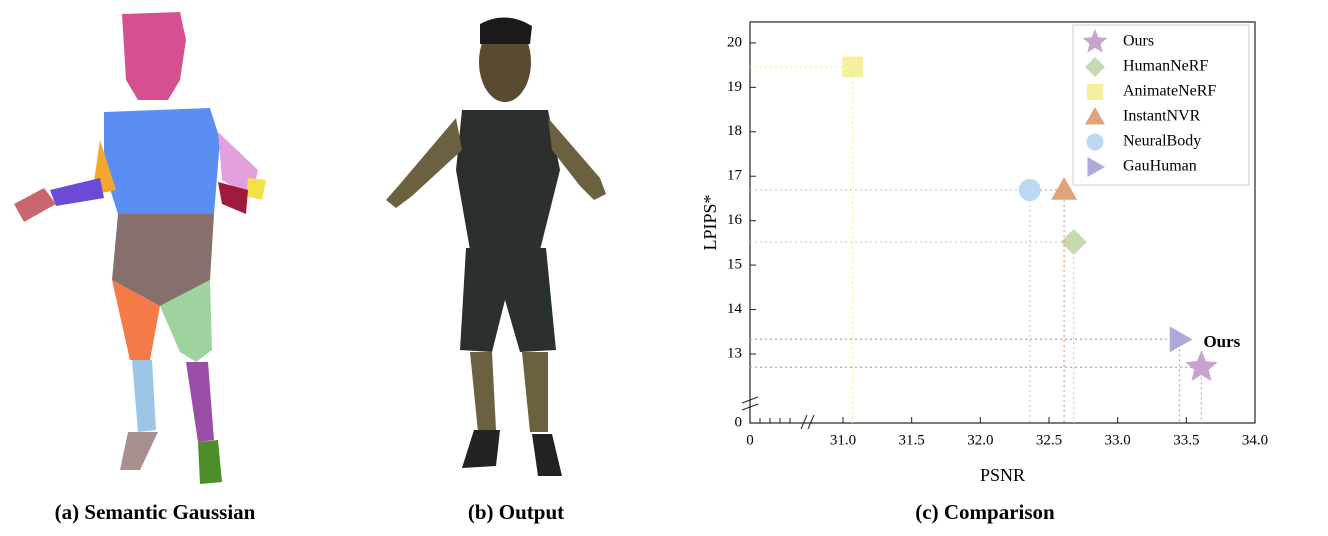 This screenshot has width=1328, height=536. I want to click on x-tick-label: 33.0, so click(1118, 440).